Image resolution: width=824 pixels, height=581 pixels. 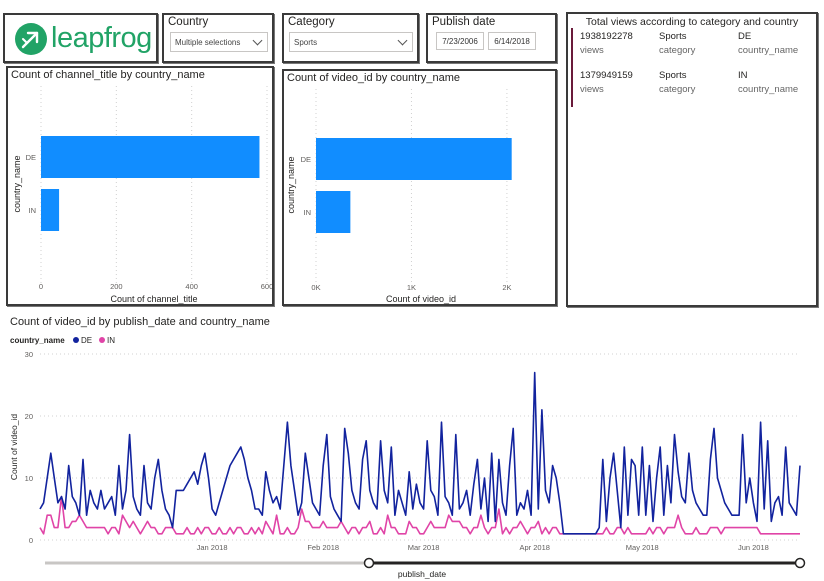 I want to click on frog-logo-icon, so click(x=31, y=39).